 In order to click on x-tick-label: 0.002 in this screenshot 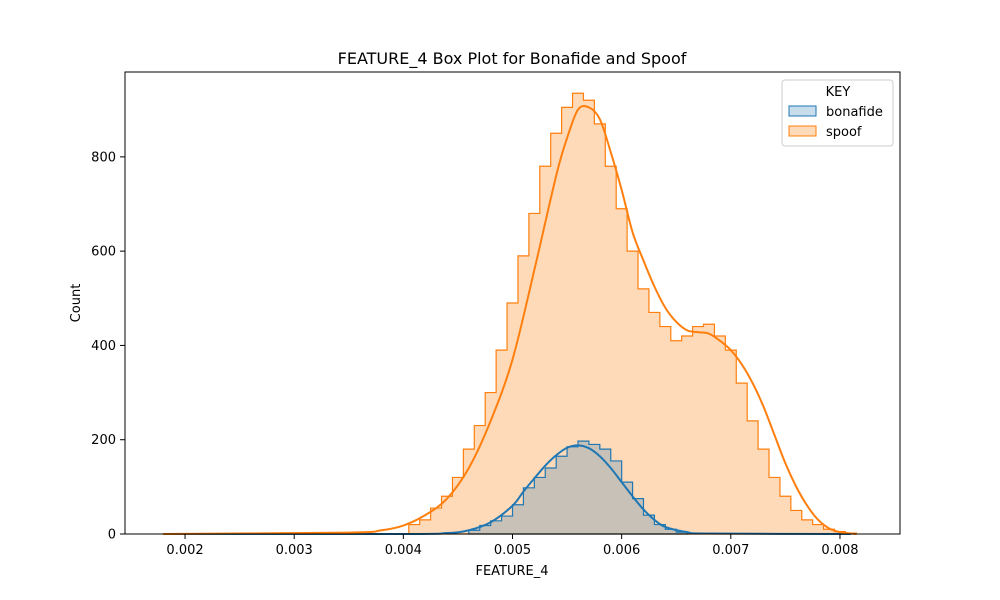, I will do `click(184, 550)`.